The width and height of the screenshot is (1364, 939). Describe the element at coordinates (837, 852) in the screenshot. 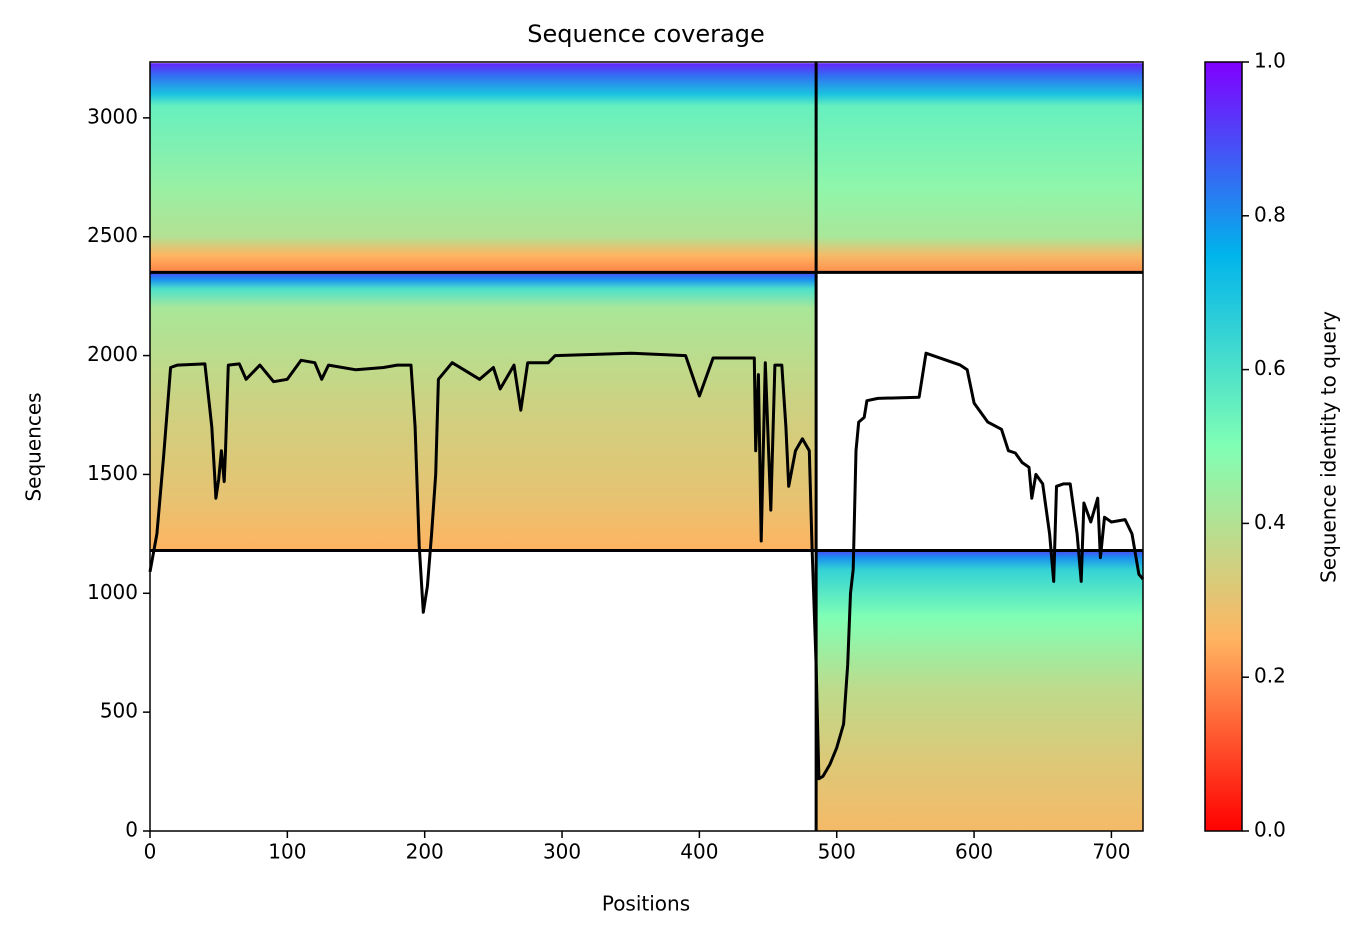

I see `x-tick-label: 500` at that location.